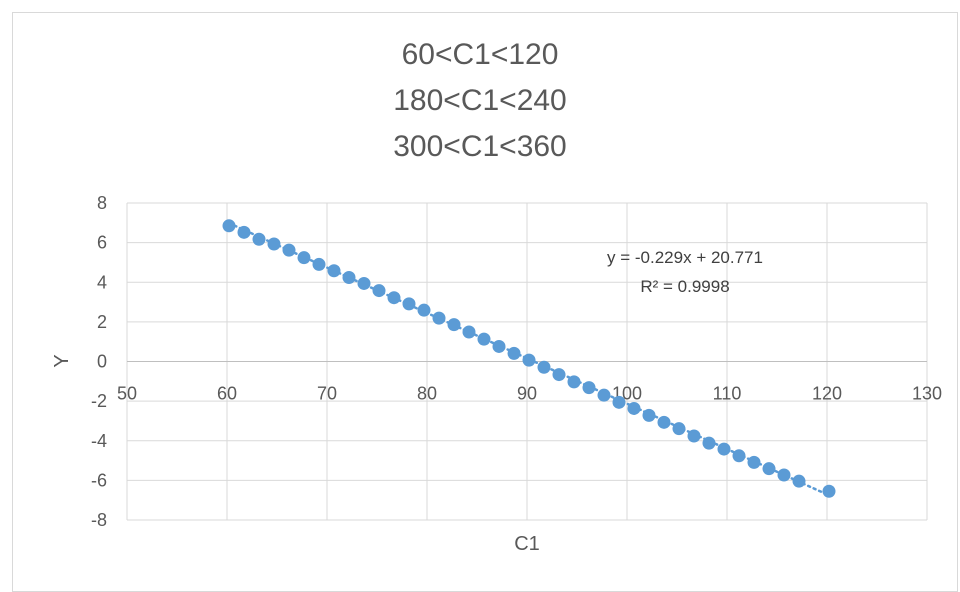  What do you see at coordinates (327, 394) in the screenshot?
I see `x-tick-label: 70` at bounding box center [327, 394].